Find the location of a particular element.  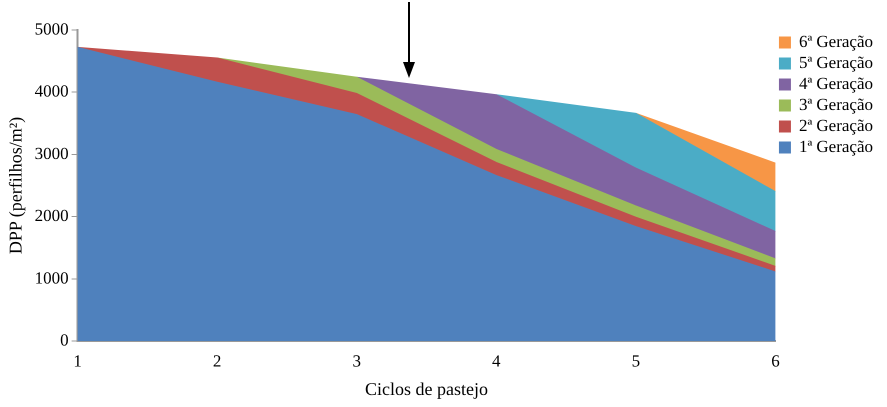

x-tick-label: 6 is located at coordinates (775, 361).